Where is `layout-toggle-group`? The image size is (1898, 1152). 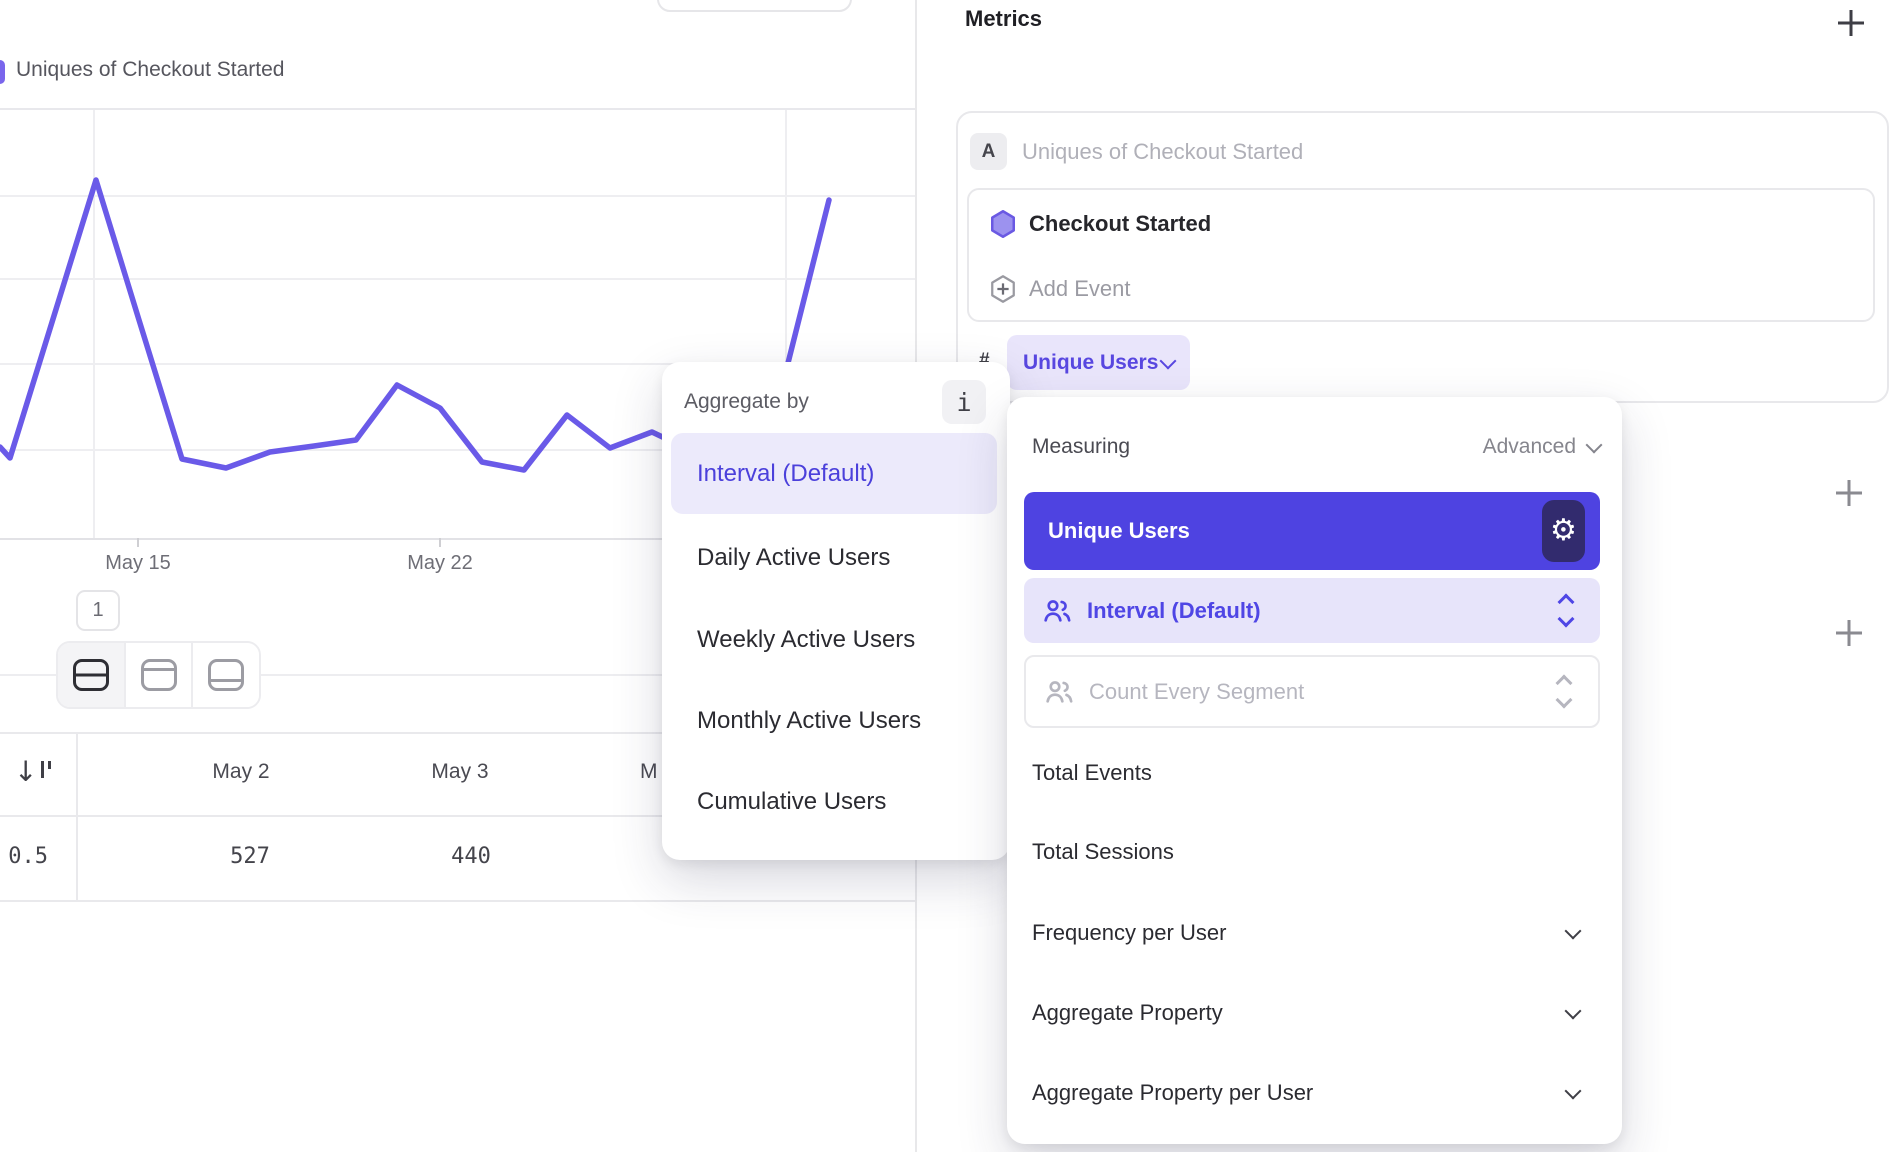 layout-toggle-group is located at coordinates (158, 675).